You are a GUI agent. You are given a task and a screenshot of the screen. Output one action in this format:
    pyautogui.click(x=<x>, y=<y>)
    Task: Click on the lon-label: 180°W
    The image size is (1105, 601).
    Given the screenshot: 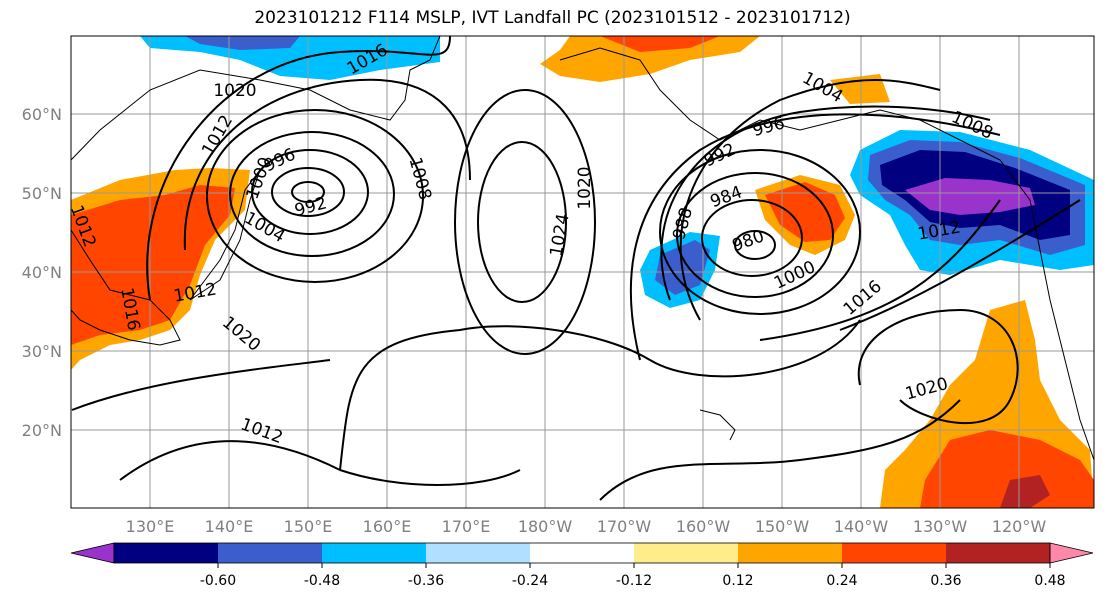 What is the action you would take?
    pyautogui.click(x=545, y=526)
    